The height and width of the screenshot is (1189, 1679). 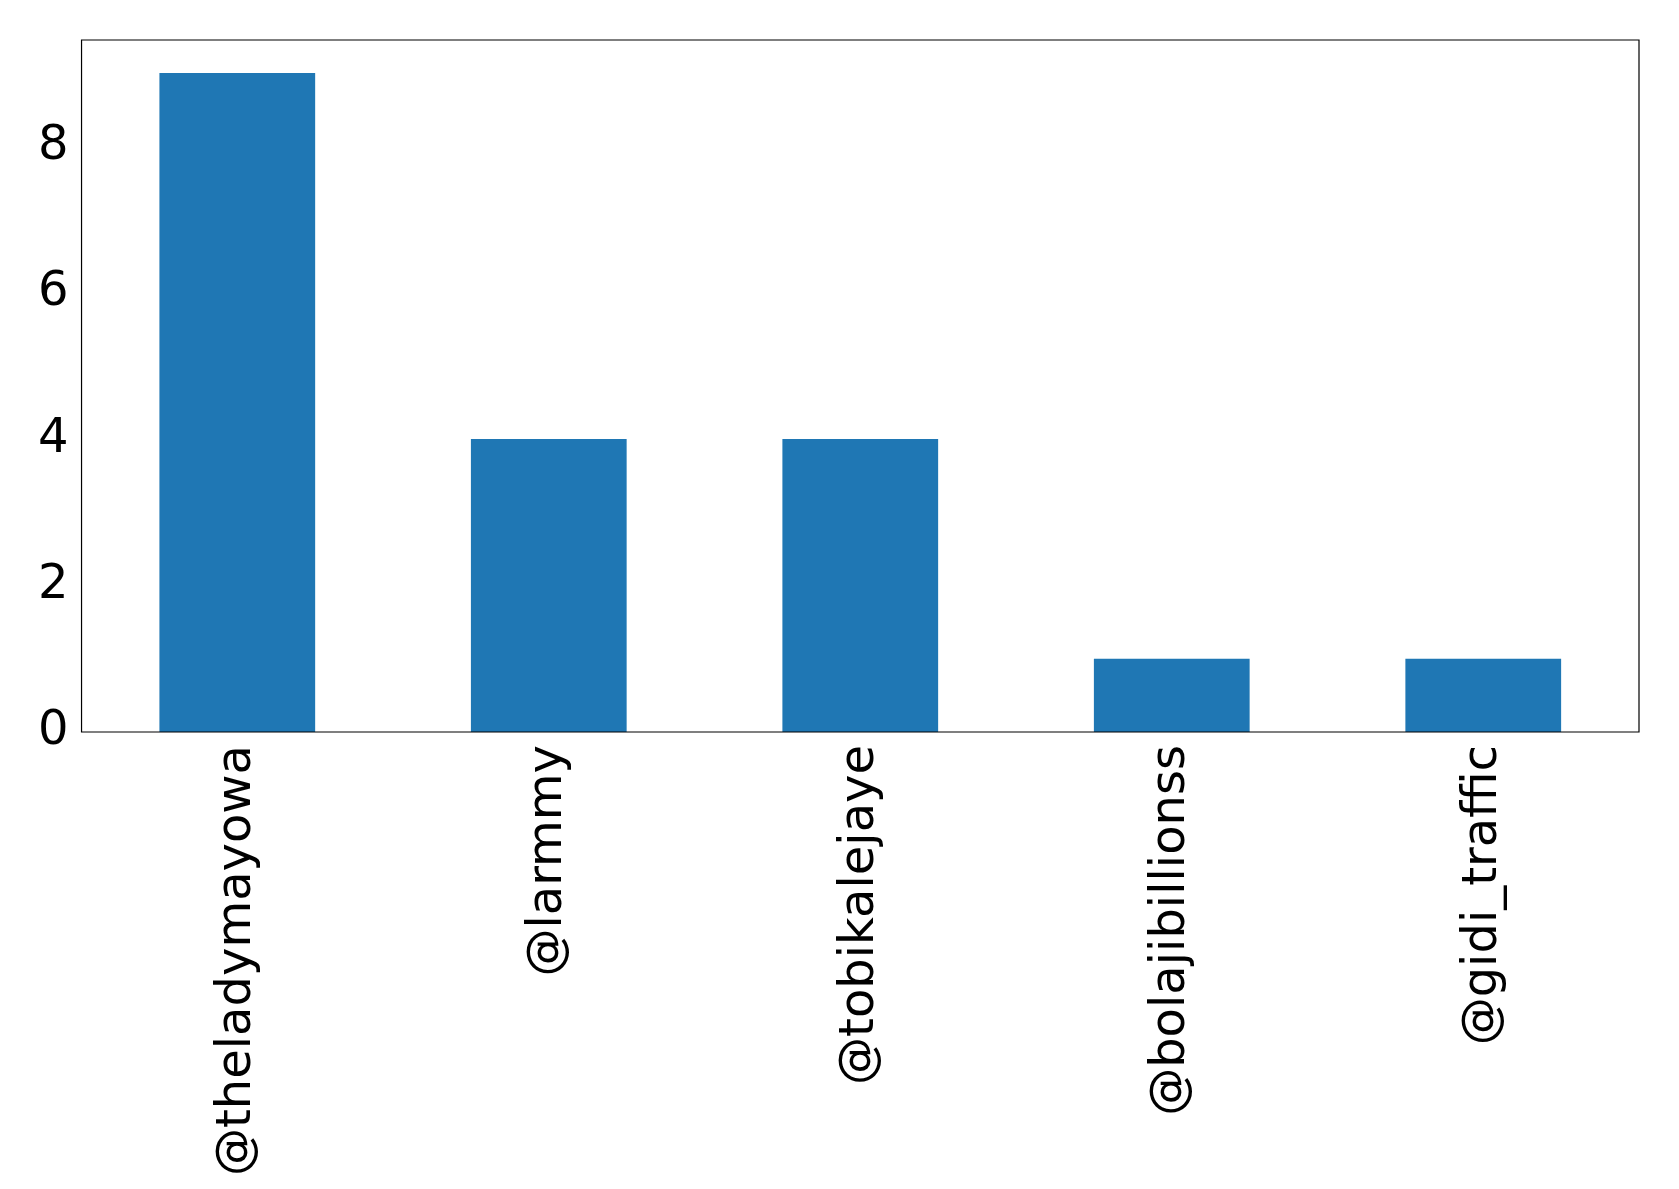 I want to click on x-tick-label: @bolajibillionss, so click(x=1167, y=930).